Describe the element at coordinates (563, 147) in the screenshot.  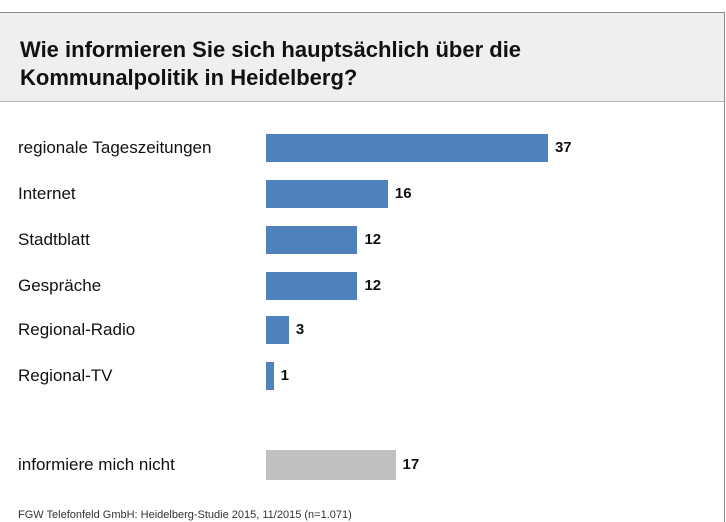
I see `data-label: 37` at that location.